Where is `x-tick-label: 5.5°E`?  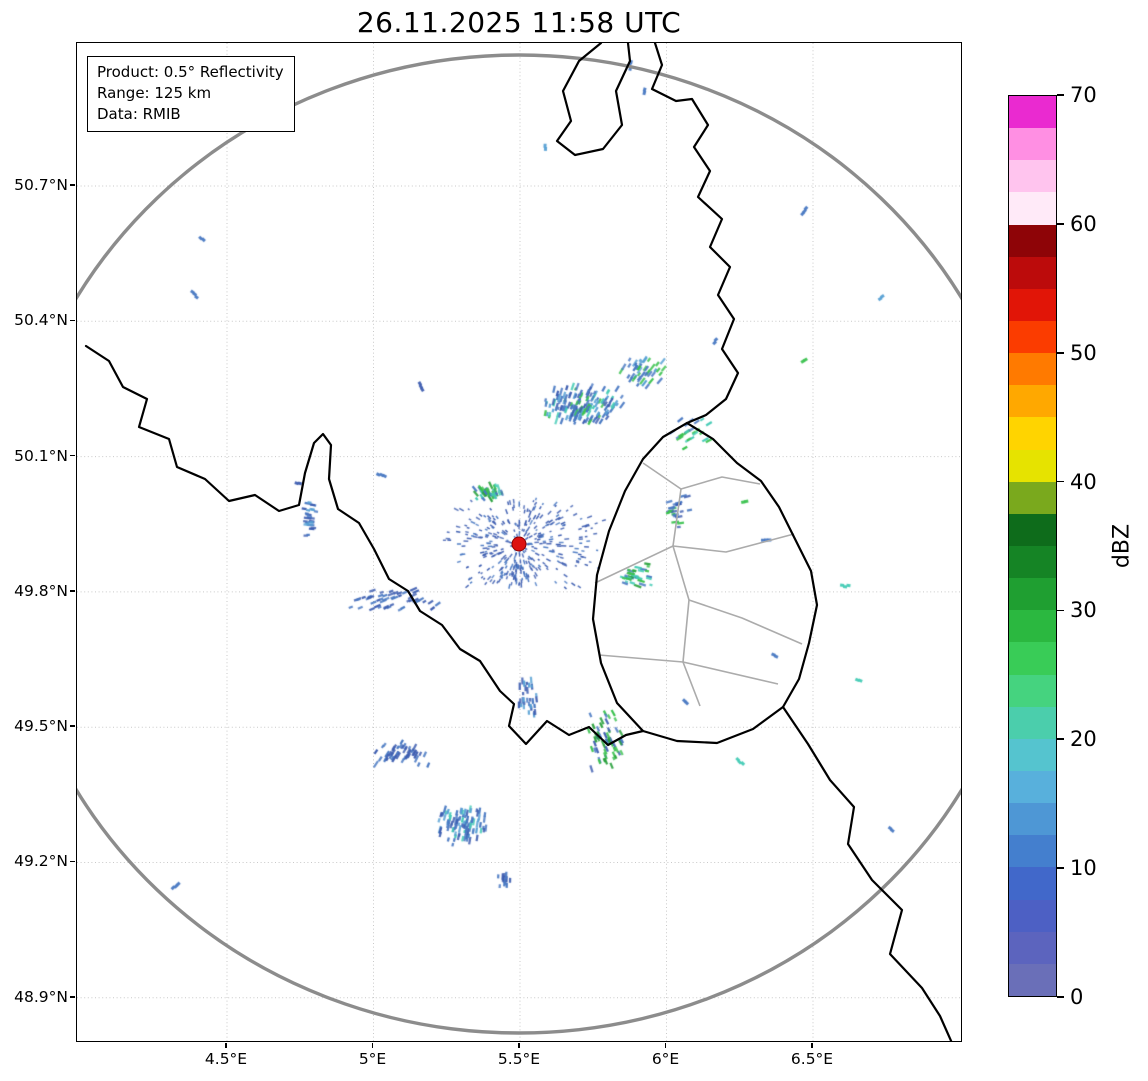 x-tick-label: 5.5°E is located at coordinates (519, 1059).